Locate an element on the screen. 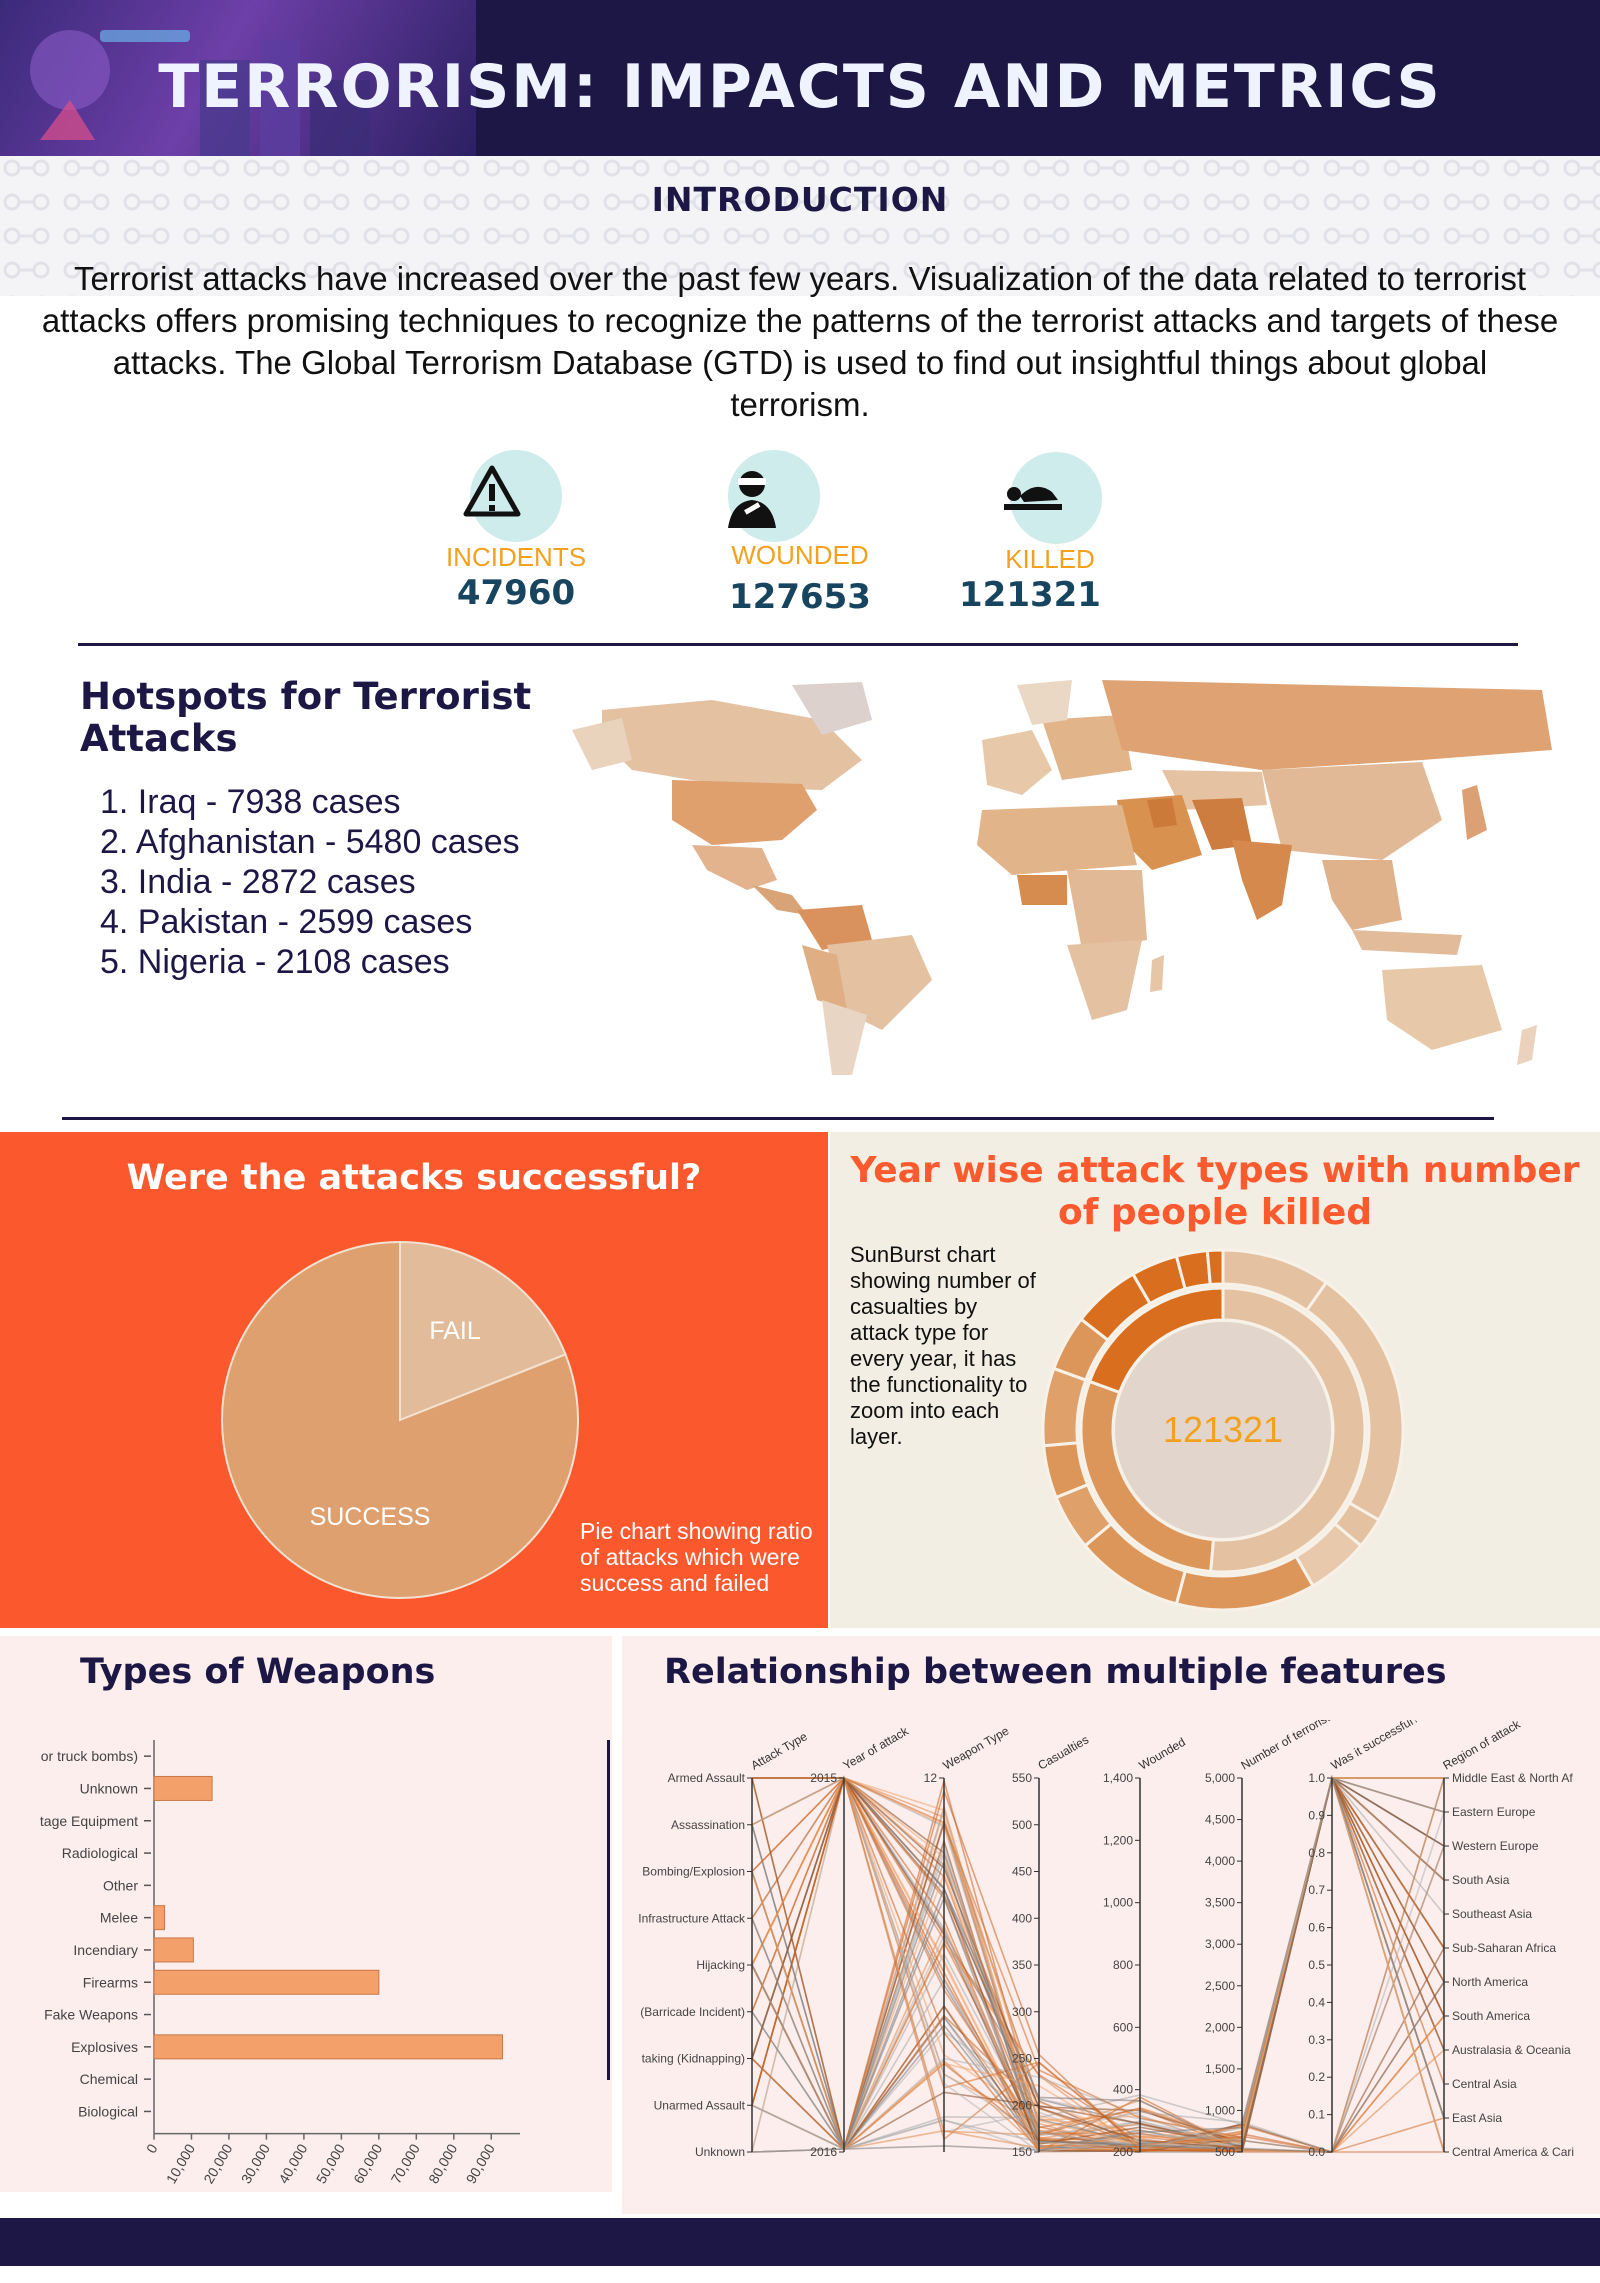 The image size is (1600, 2283). kpi-label: WOUNDED is located at coordinates (800, 555).